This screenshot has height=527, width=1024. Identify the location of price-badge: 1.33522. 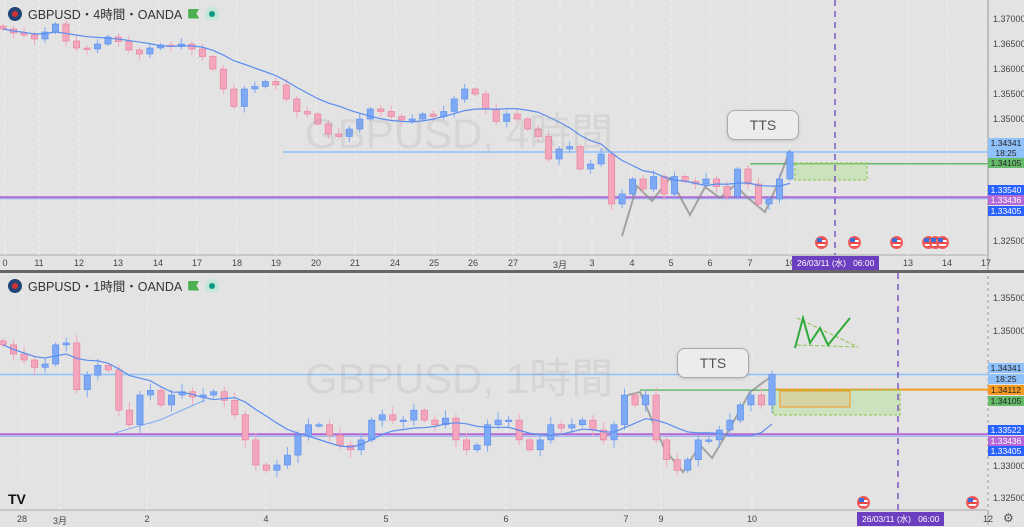
(1006, 430).